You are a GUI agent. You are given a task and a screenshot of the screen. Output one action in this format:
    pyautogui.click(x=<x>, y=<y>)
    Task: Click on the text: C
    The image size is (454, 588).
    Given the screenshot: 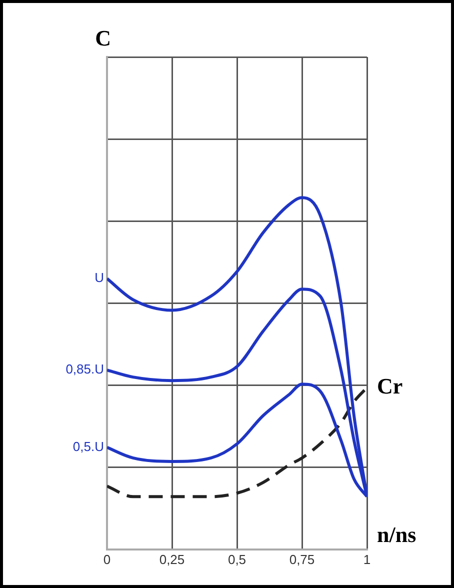 What is the action you would take?
    pyautogui.click(x=103, y=38)
    